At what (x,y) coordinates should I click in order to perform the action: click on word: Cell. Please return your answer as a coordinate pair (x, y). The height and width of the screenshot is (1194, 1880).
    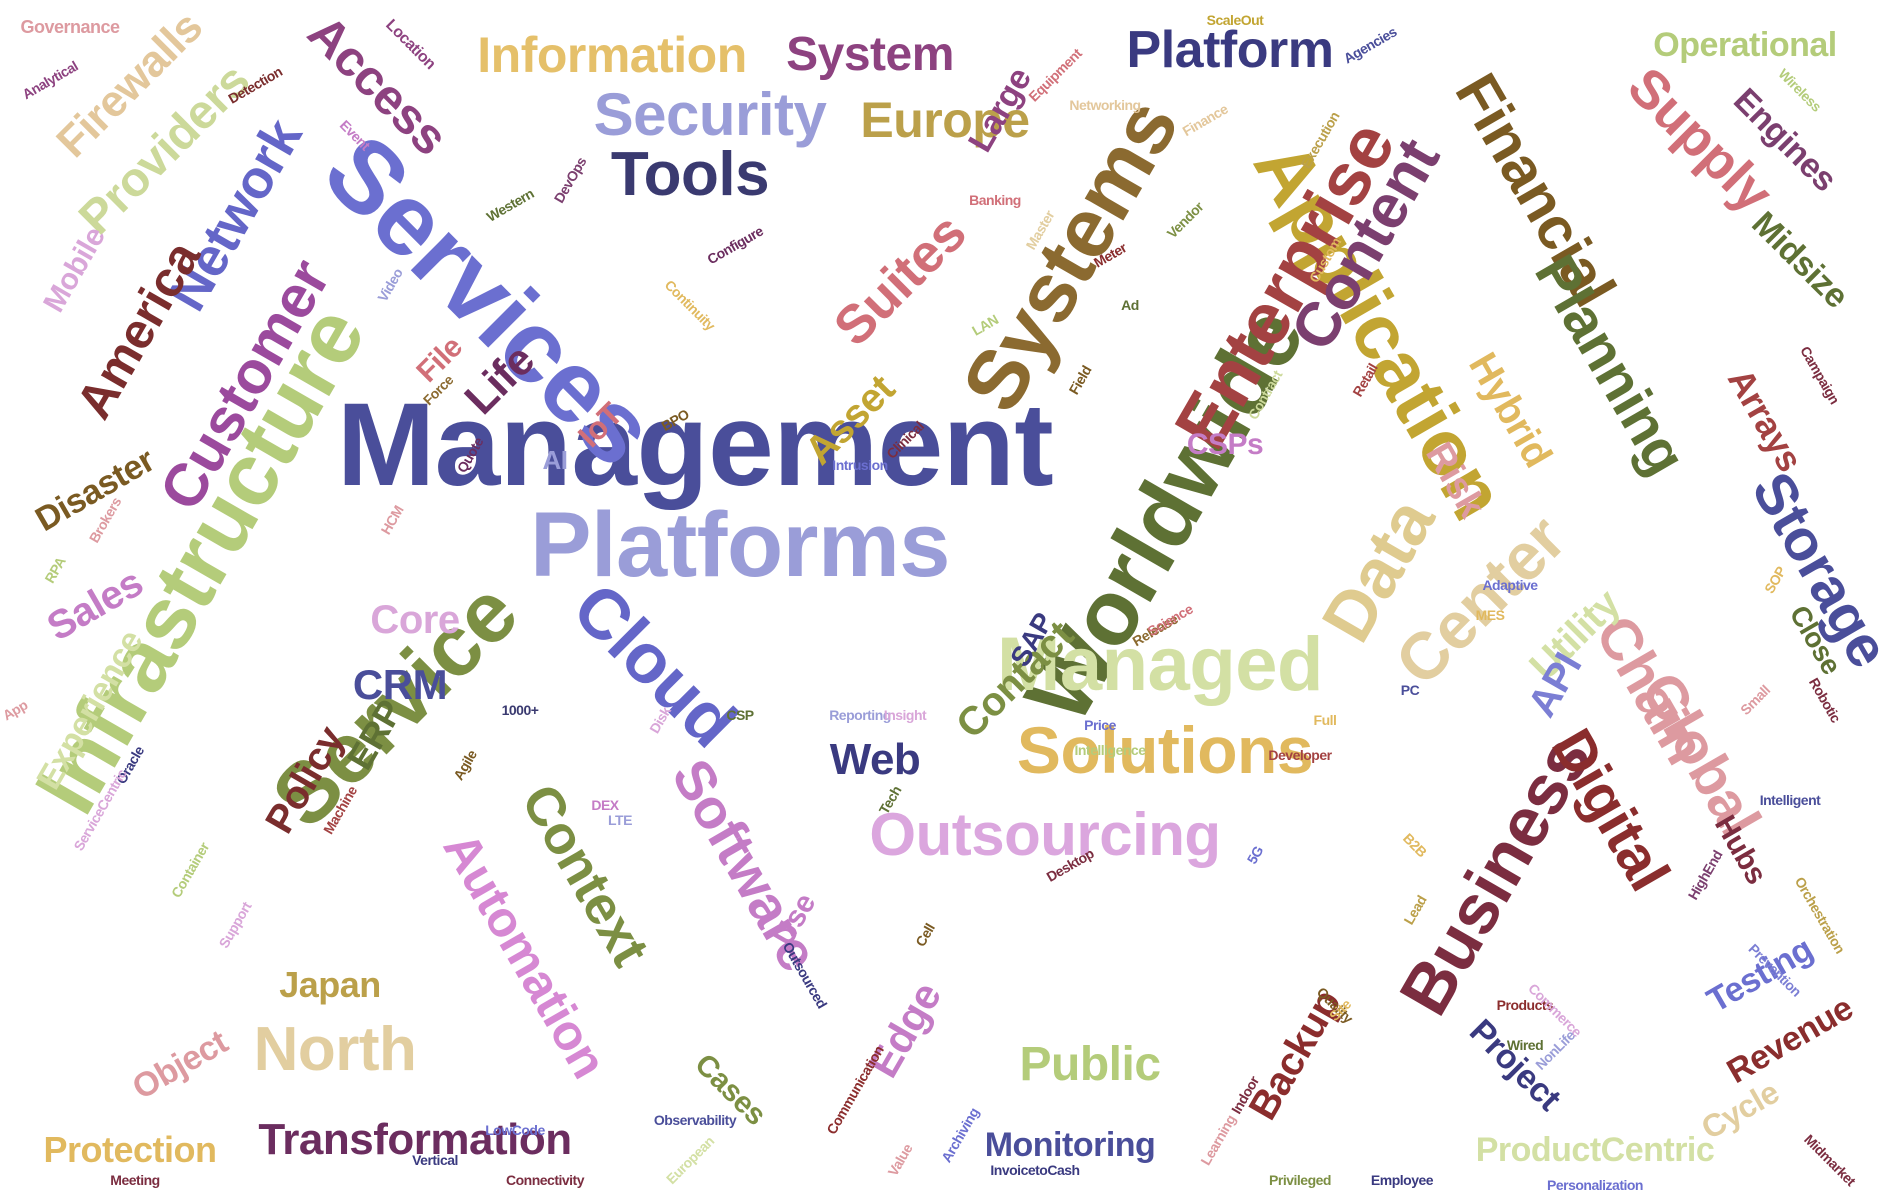
    Looking at the image, I should click on (925, 935).